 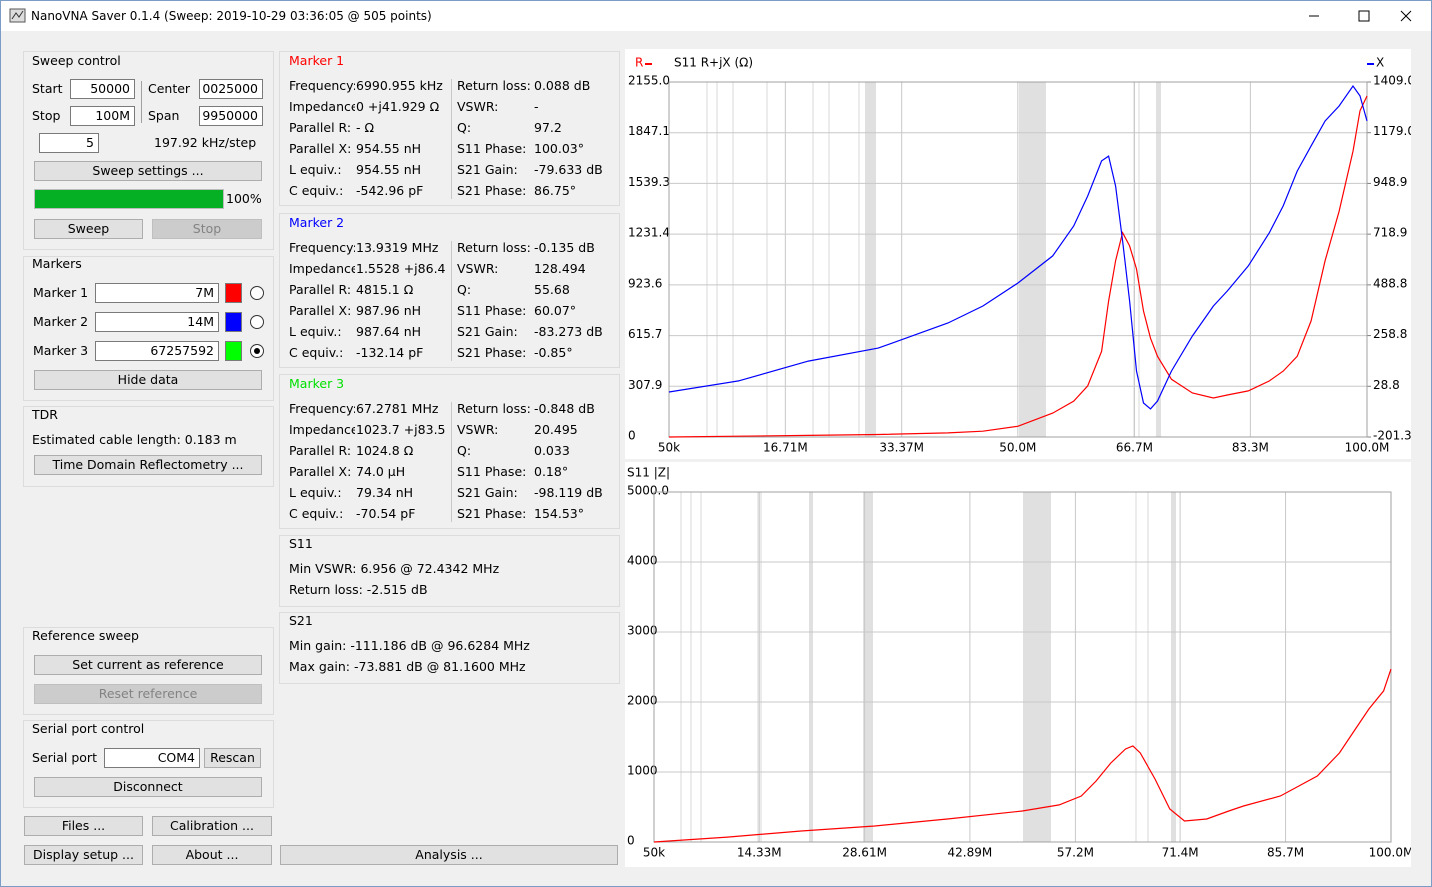 What do you see at coordinates (148, 694) in the screenshot?
I see `reset-reference-button: Reset reference` at bounding box center [148, 694].